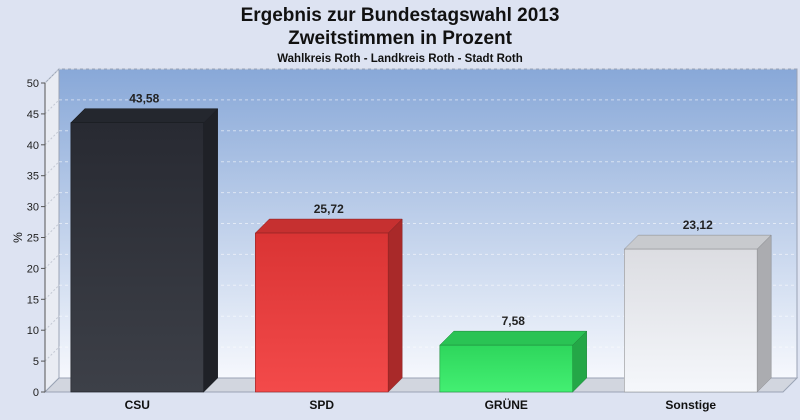 The width and height of the screenshot is (800, 420). I want to click on y-axis-label: %, so click(18, 237).